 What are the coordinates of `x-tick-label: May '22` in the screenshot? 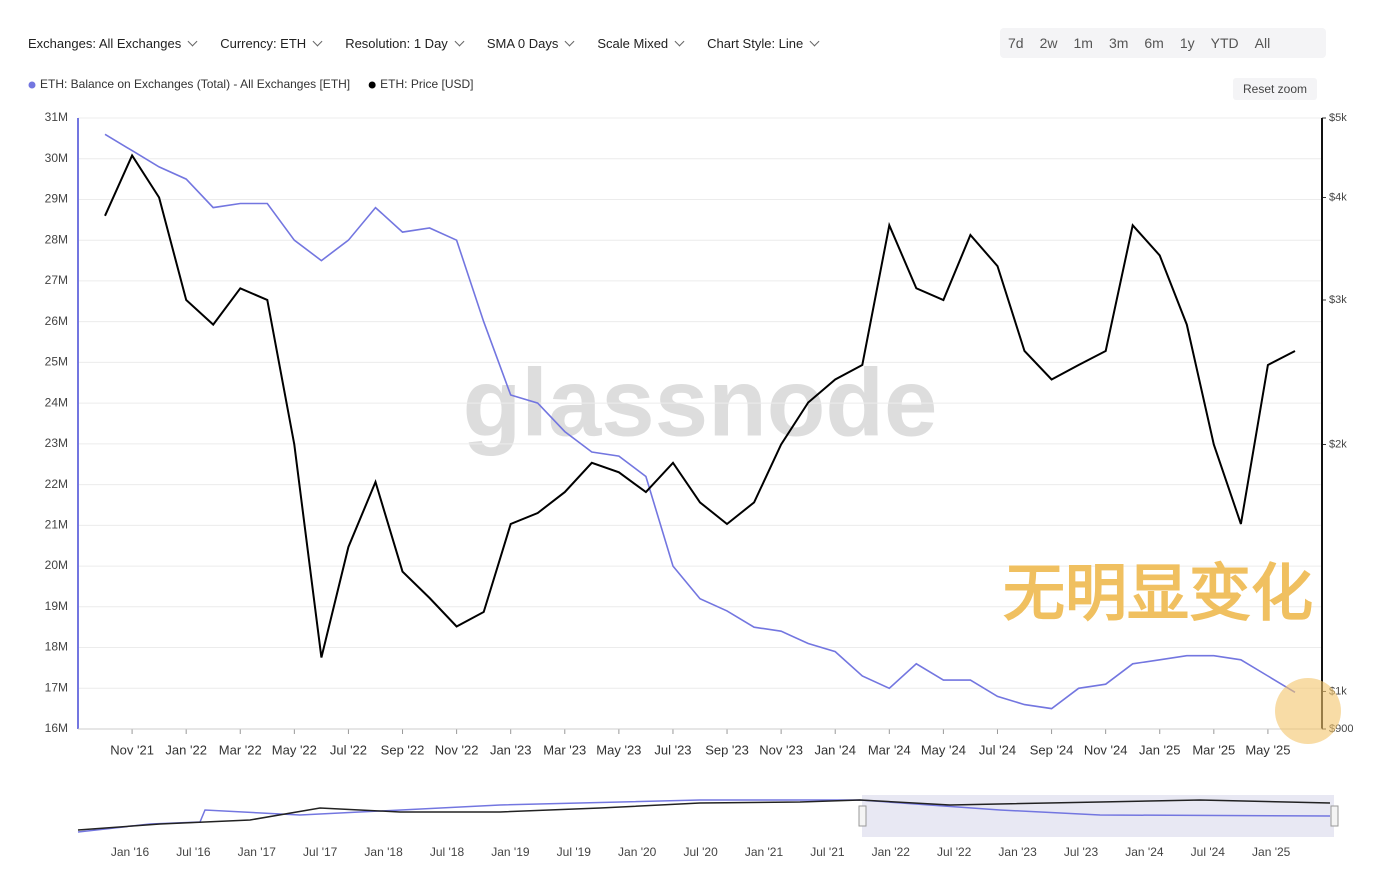 It's located at (294, 749).